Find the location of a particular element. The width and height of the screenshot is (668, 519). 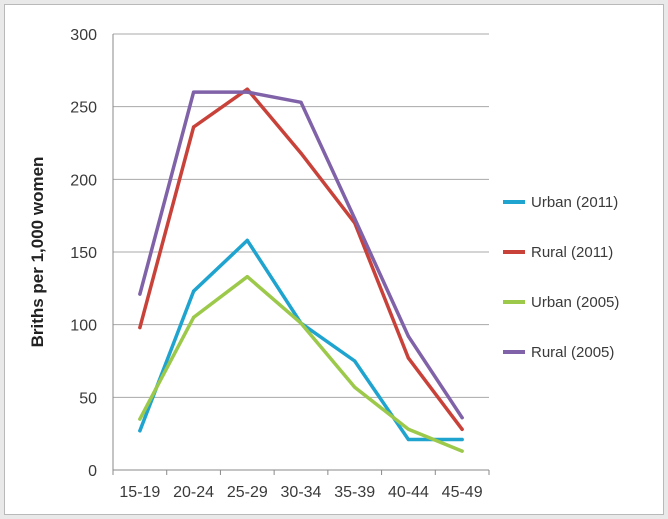

x-tick-label-30-34: 30-34 is located at coordinates (301, 492).